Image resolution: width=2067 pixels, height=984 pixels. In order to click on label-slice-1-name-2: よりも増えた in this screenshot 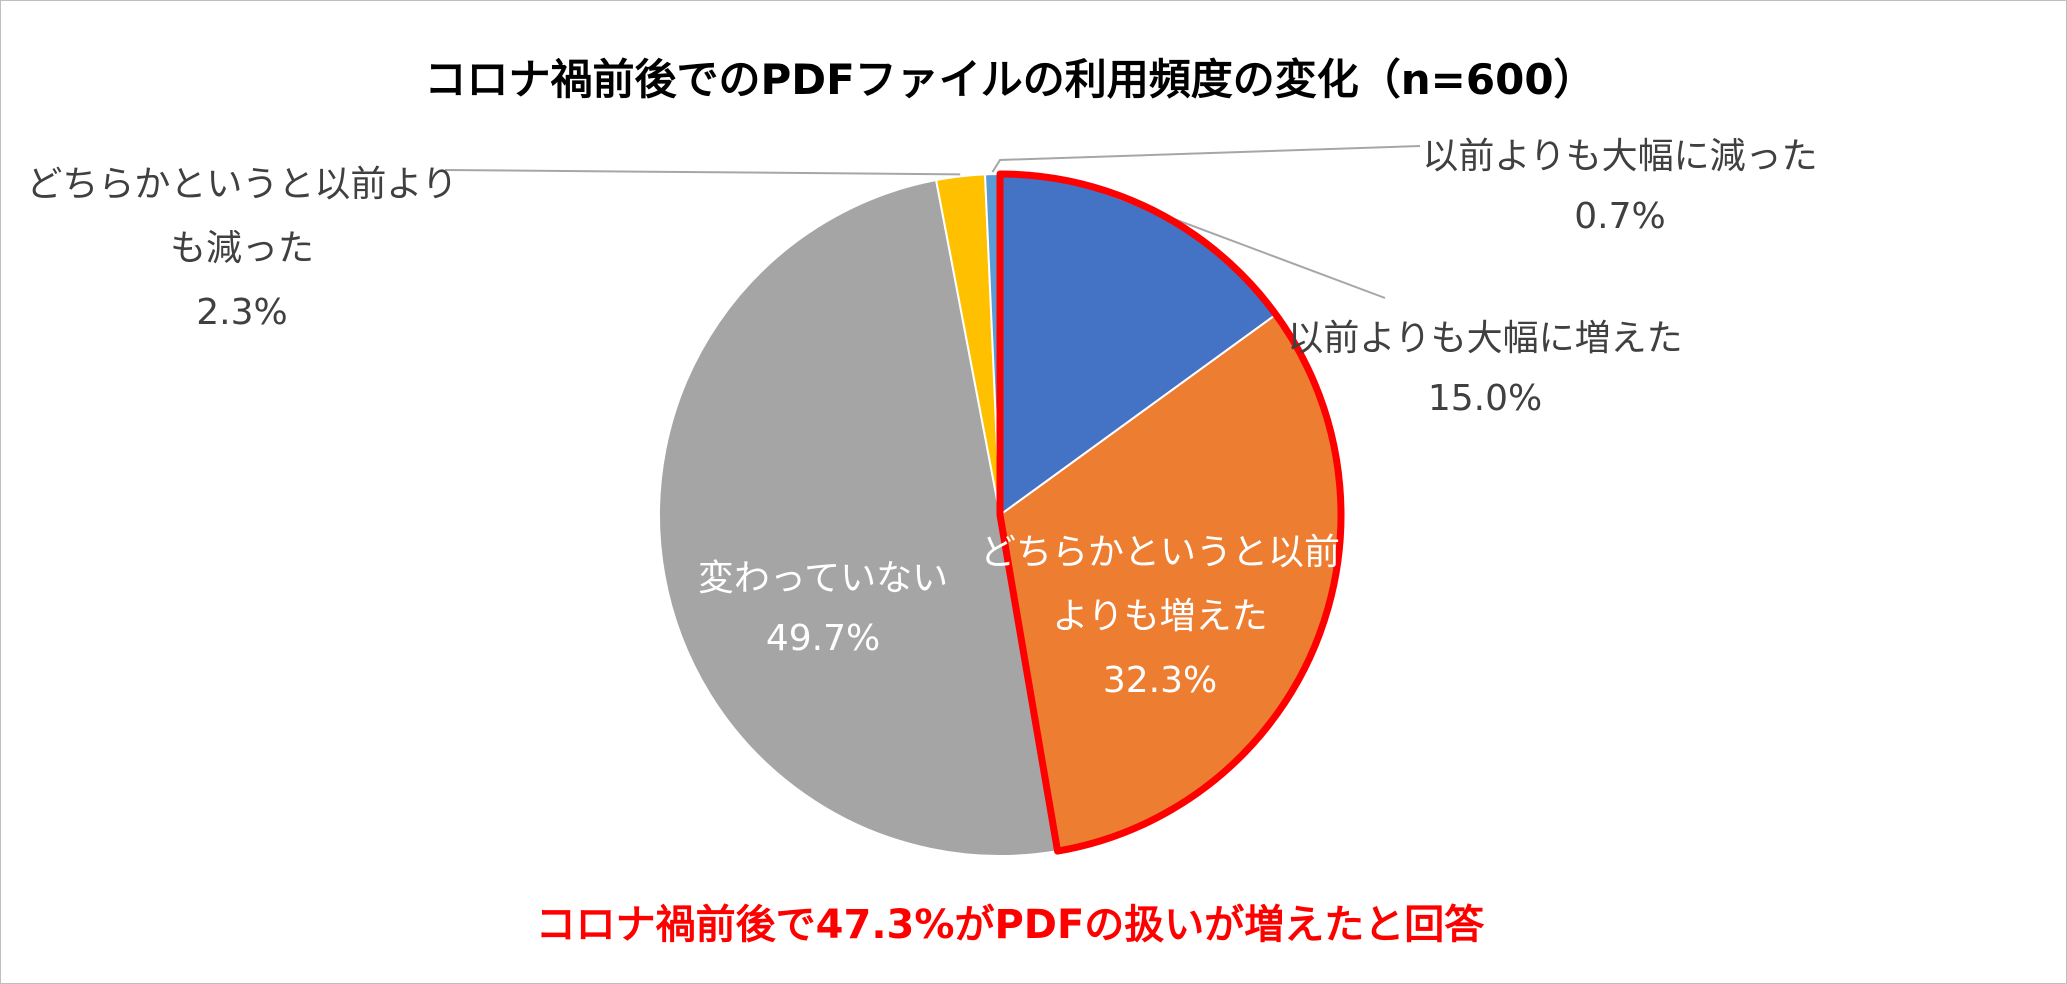, I will do `click(1159, 616)`.